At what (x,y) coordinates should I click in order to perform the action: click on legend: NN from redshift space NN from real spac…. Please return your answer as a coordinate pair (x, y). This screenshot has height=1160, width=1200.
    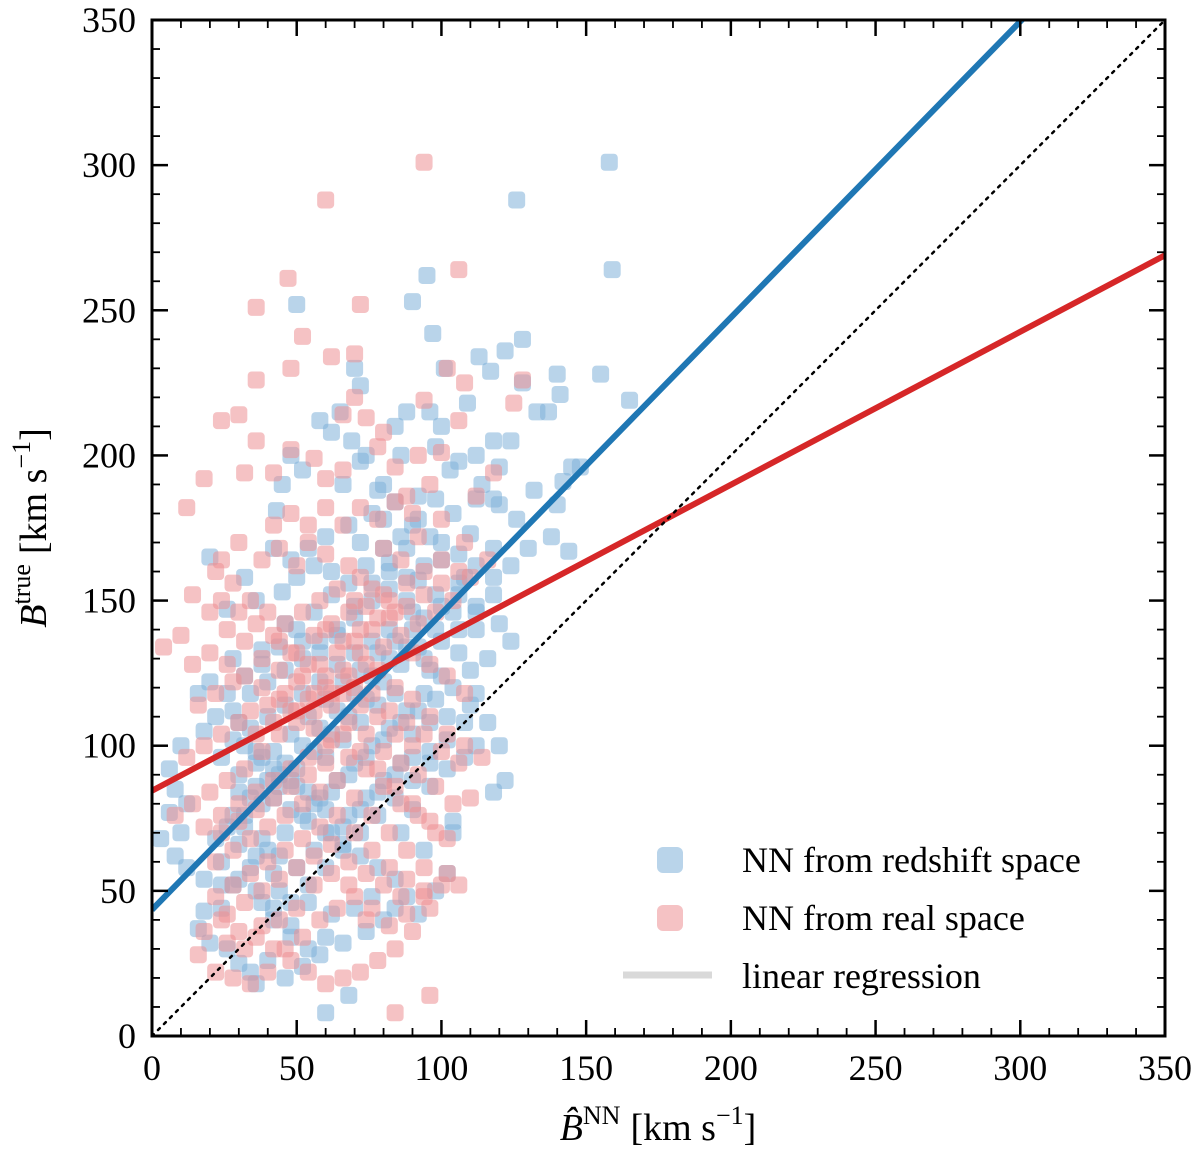
    Looking at the image, I should click on (852, 918).